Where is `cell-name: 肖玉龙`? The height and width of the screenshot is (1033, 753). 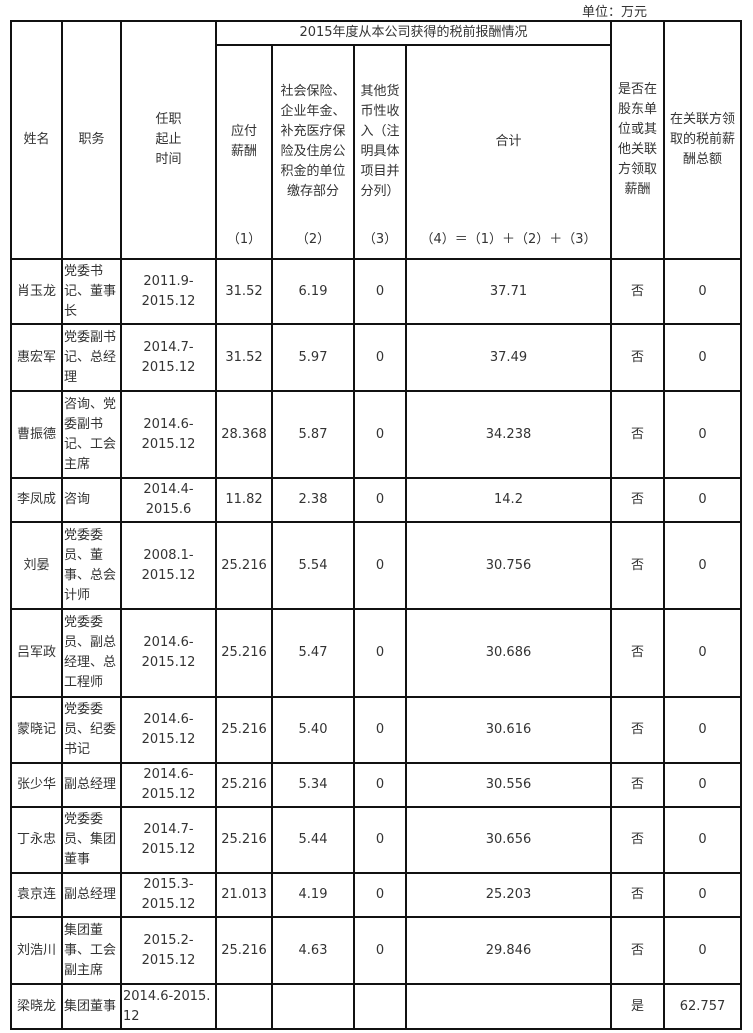 cell-name: 肖玉龙 is located at coordinates (36, 291).